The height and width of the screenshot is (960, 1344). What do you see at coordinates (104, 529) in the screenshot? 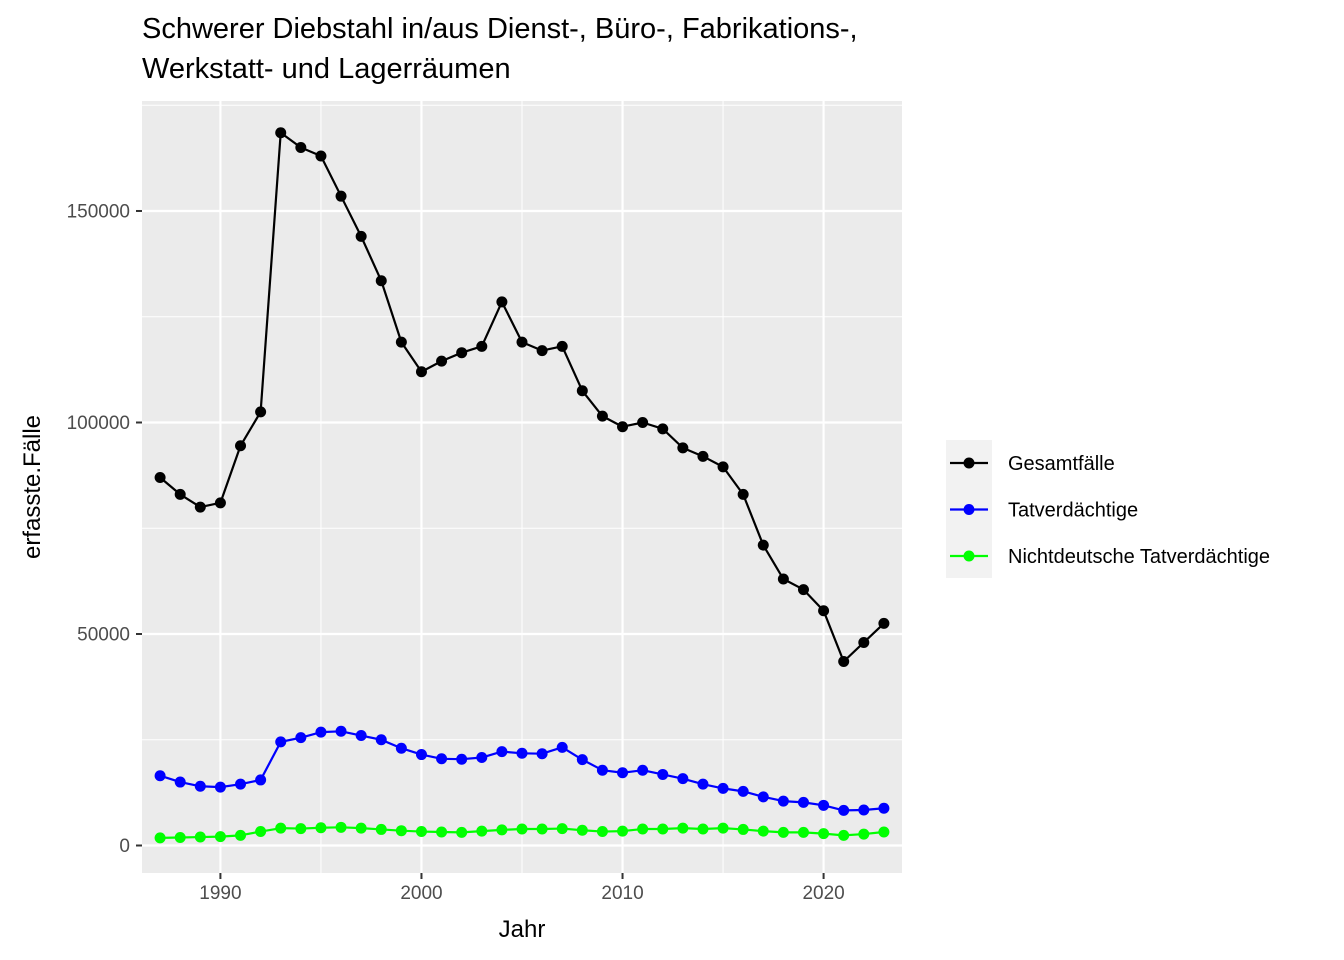
I see `y-axis: 0 50000 100000 150000` at bounding box center [104, 529].